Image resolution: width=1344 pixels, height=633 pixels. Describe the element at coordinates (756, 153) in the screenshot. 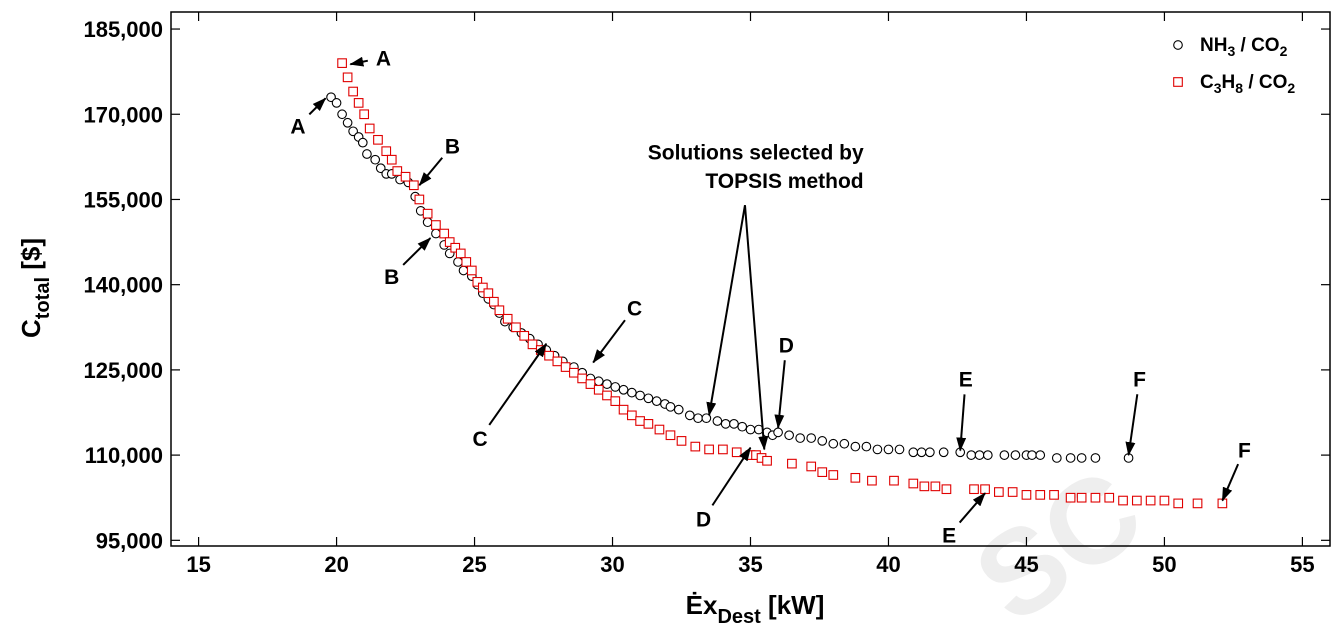

I see `topsis-label-line1: Solutions selected by` at that location.